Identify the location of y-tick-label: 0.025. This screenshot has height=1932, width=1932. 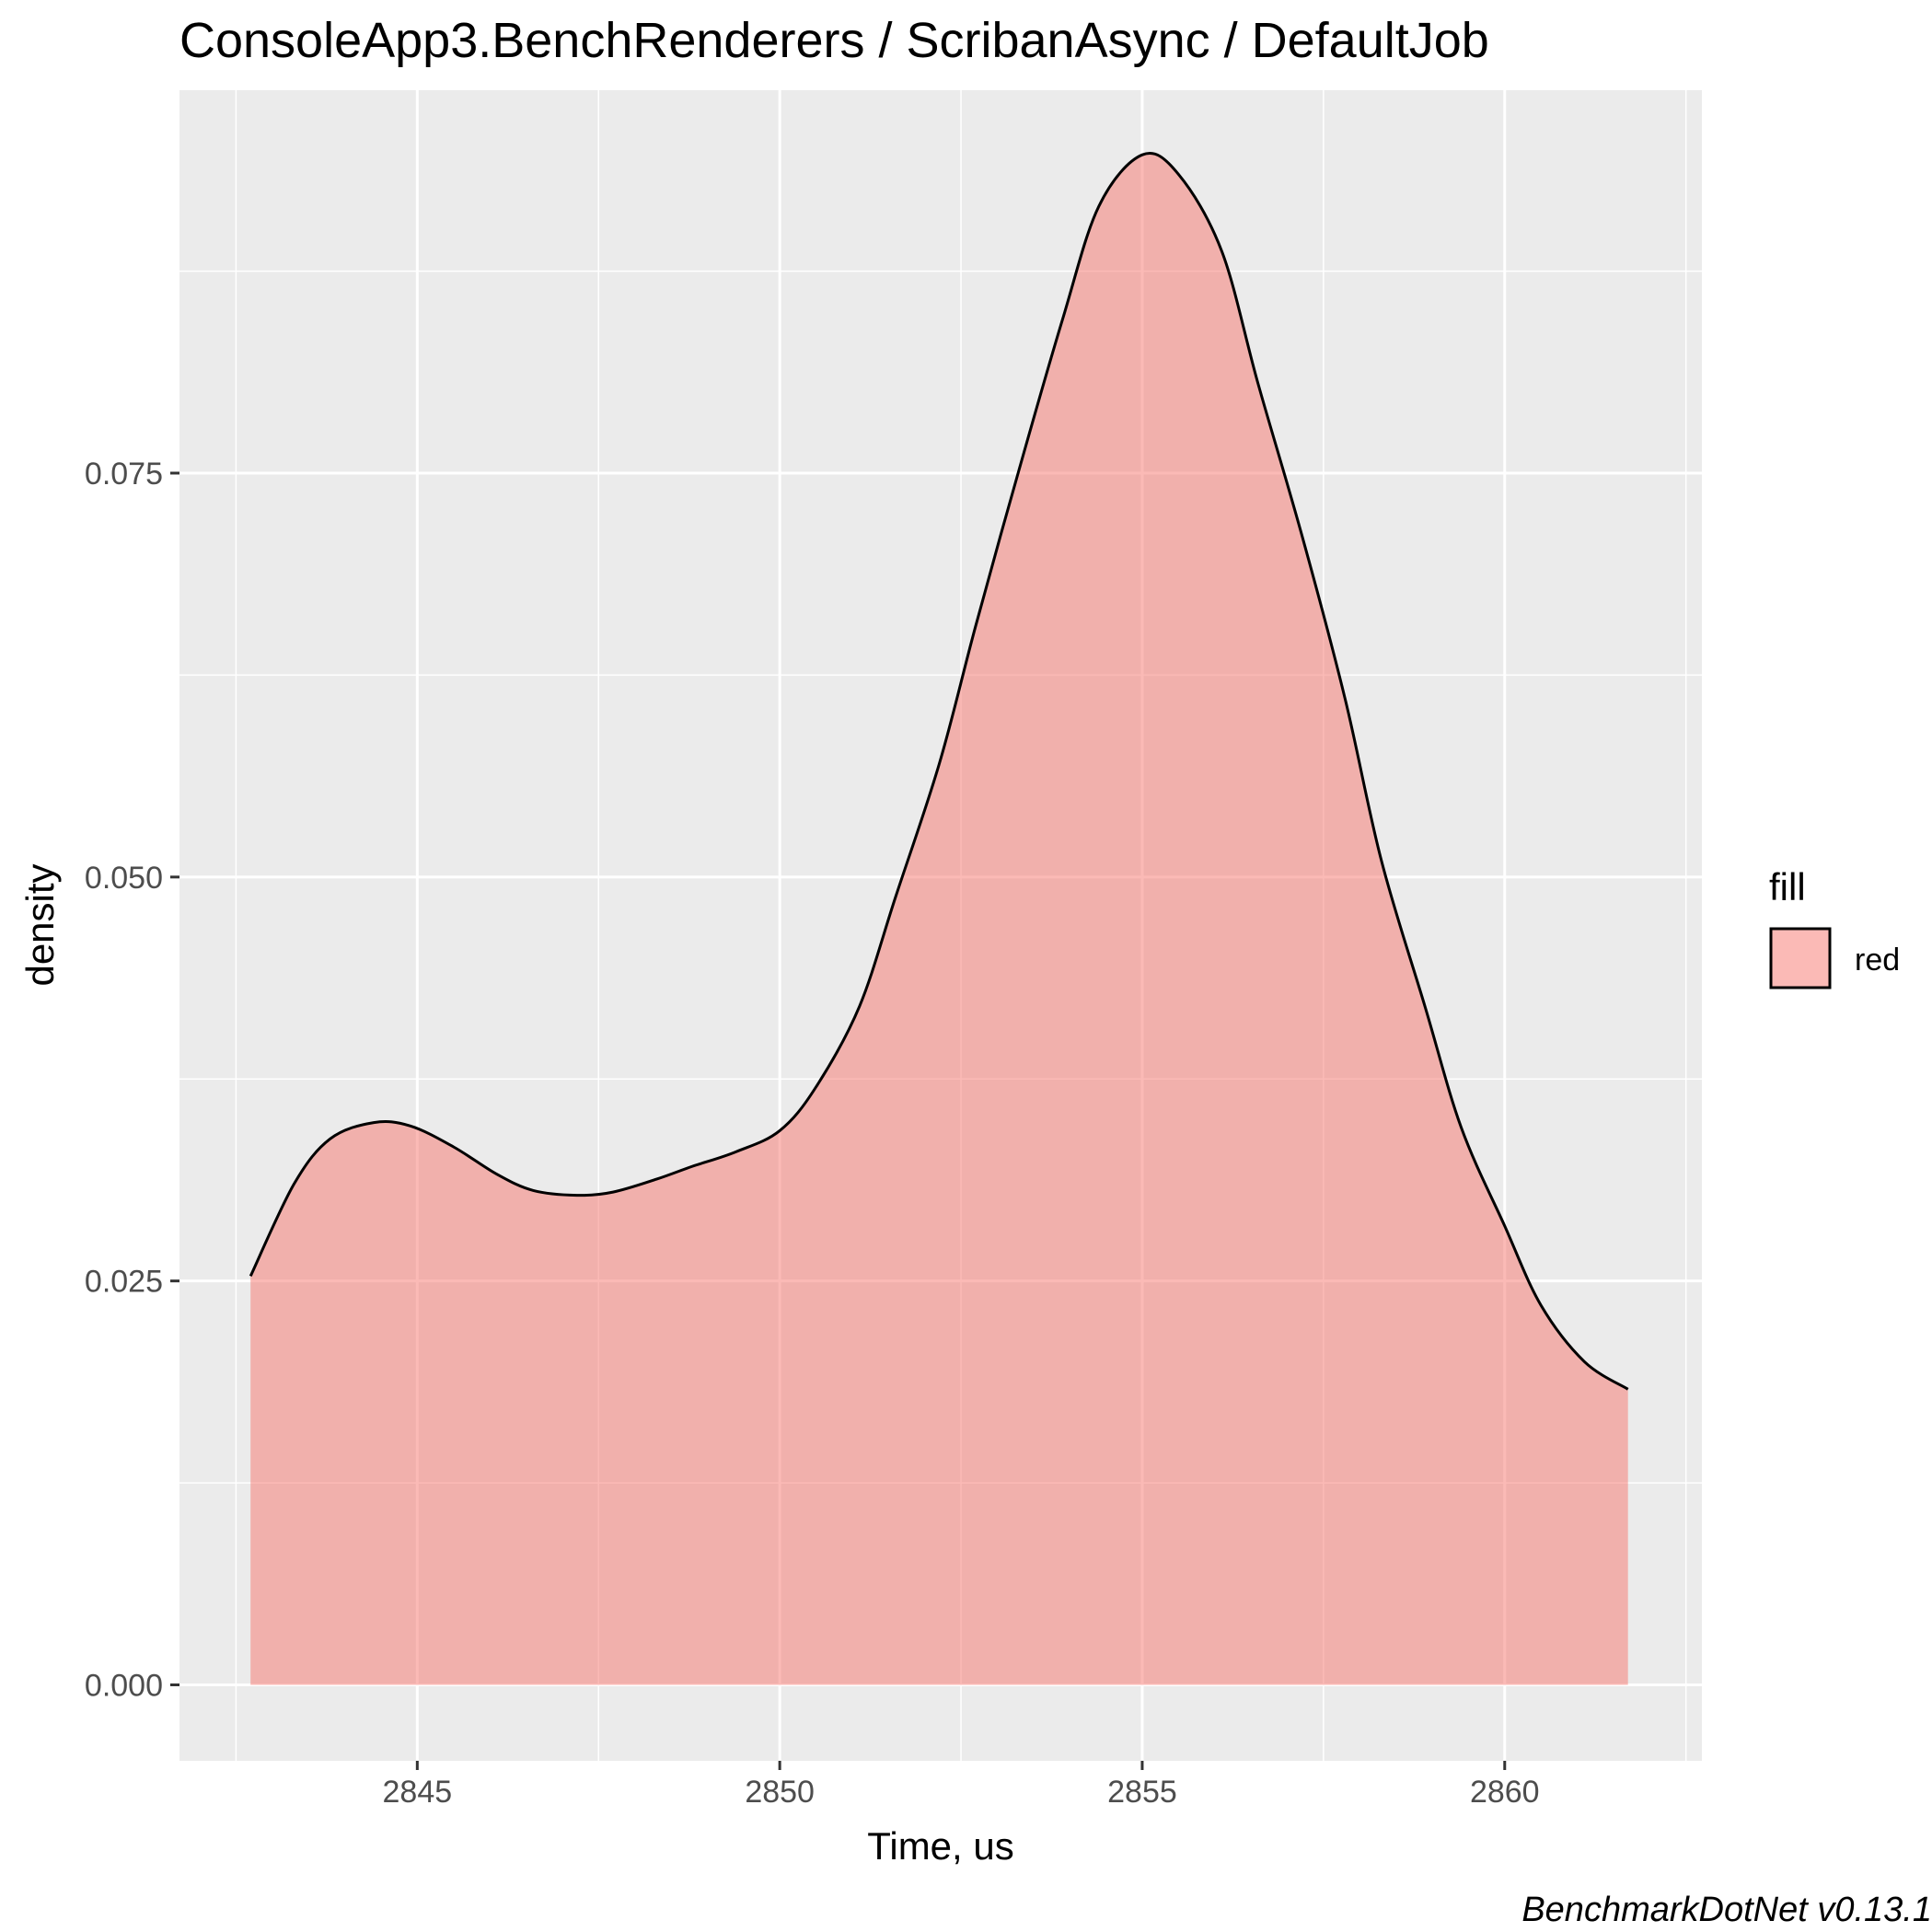
(124, 1283).